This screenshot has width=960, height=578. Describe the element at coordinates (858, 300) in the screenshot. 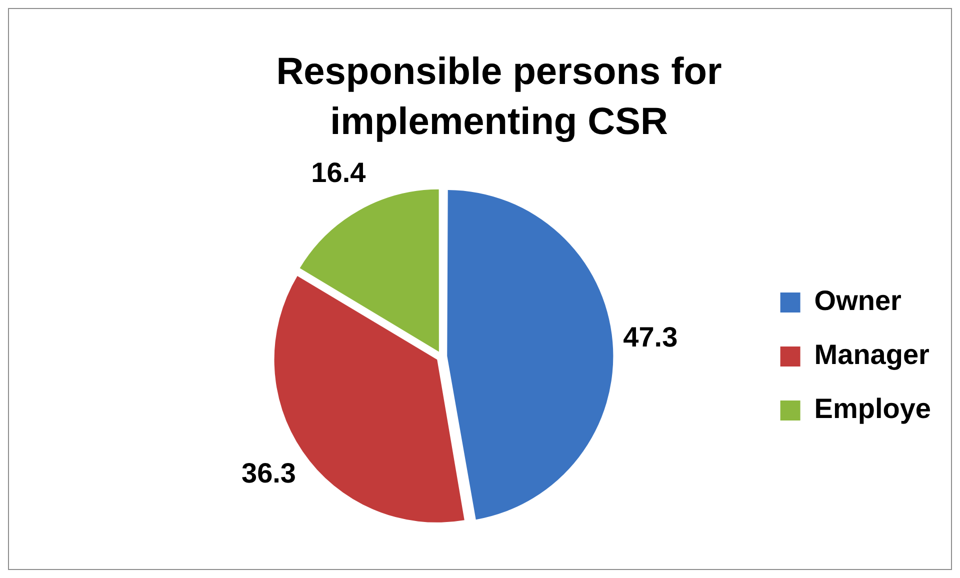

I see `legend-label: Owner` at that location.